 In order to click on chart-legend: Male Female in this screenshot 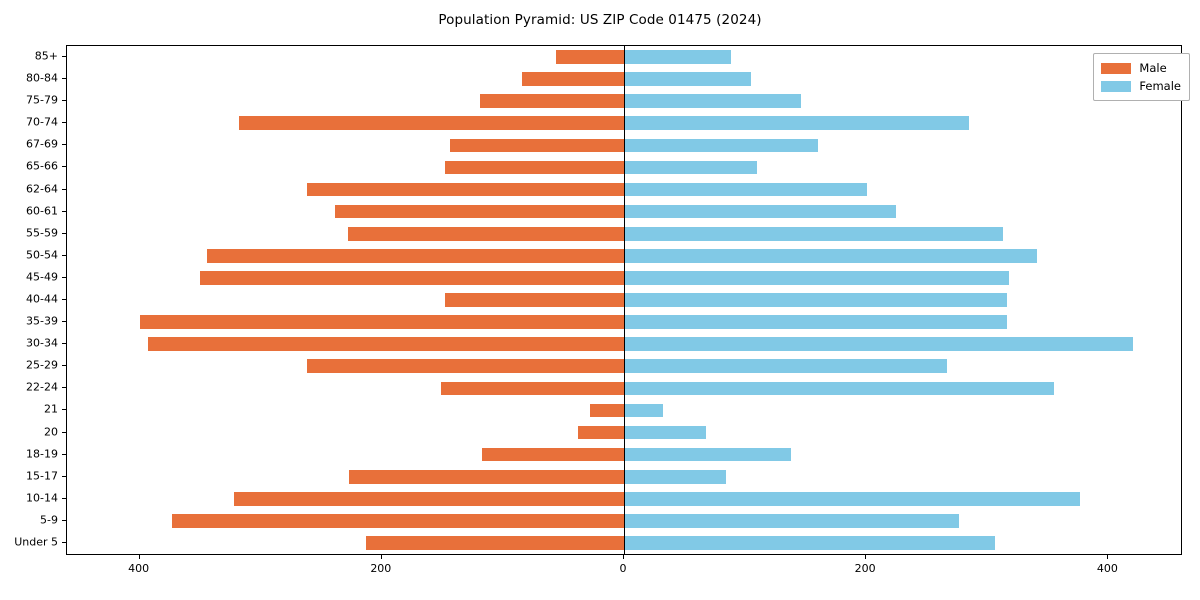, I will do `click(1141, 77)`.